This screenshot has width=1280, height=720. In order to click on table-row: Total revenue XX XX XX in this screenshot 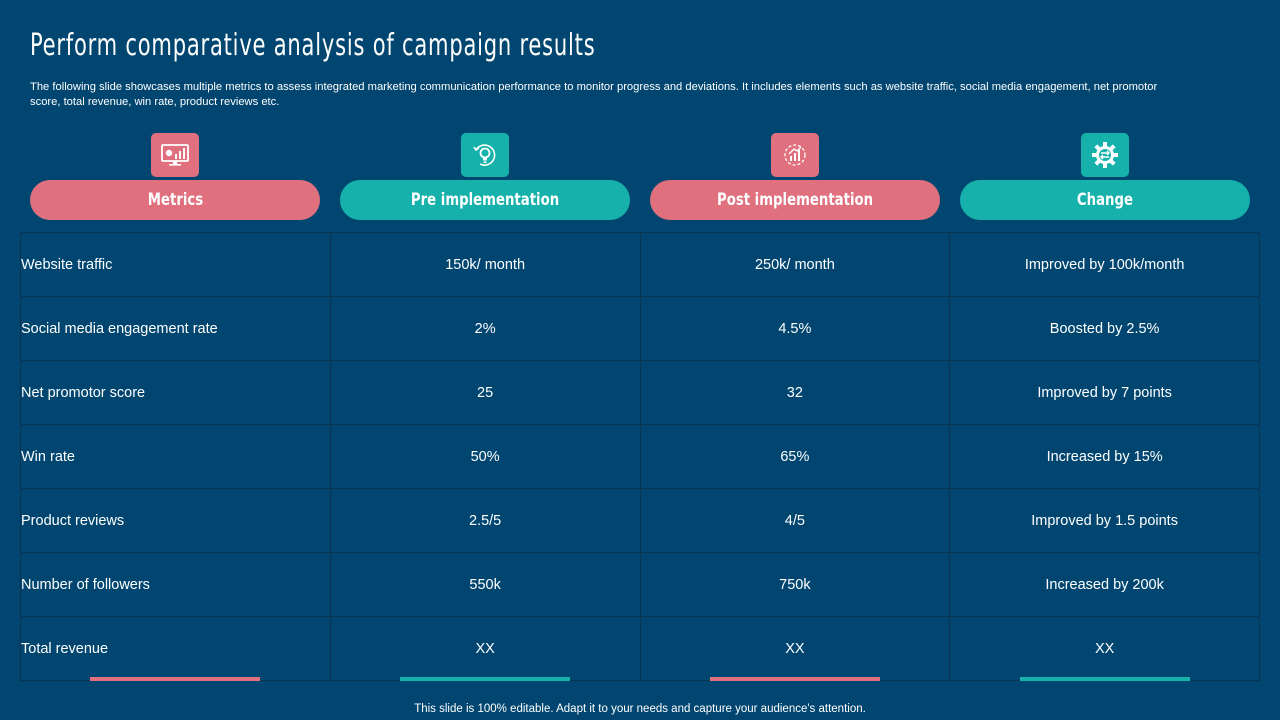, I will do `click(640, 648)`.